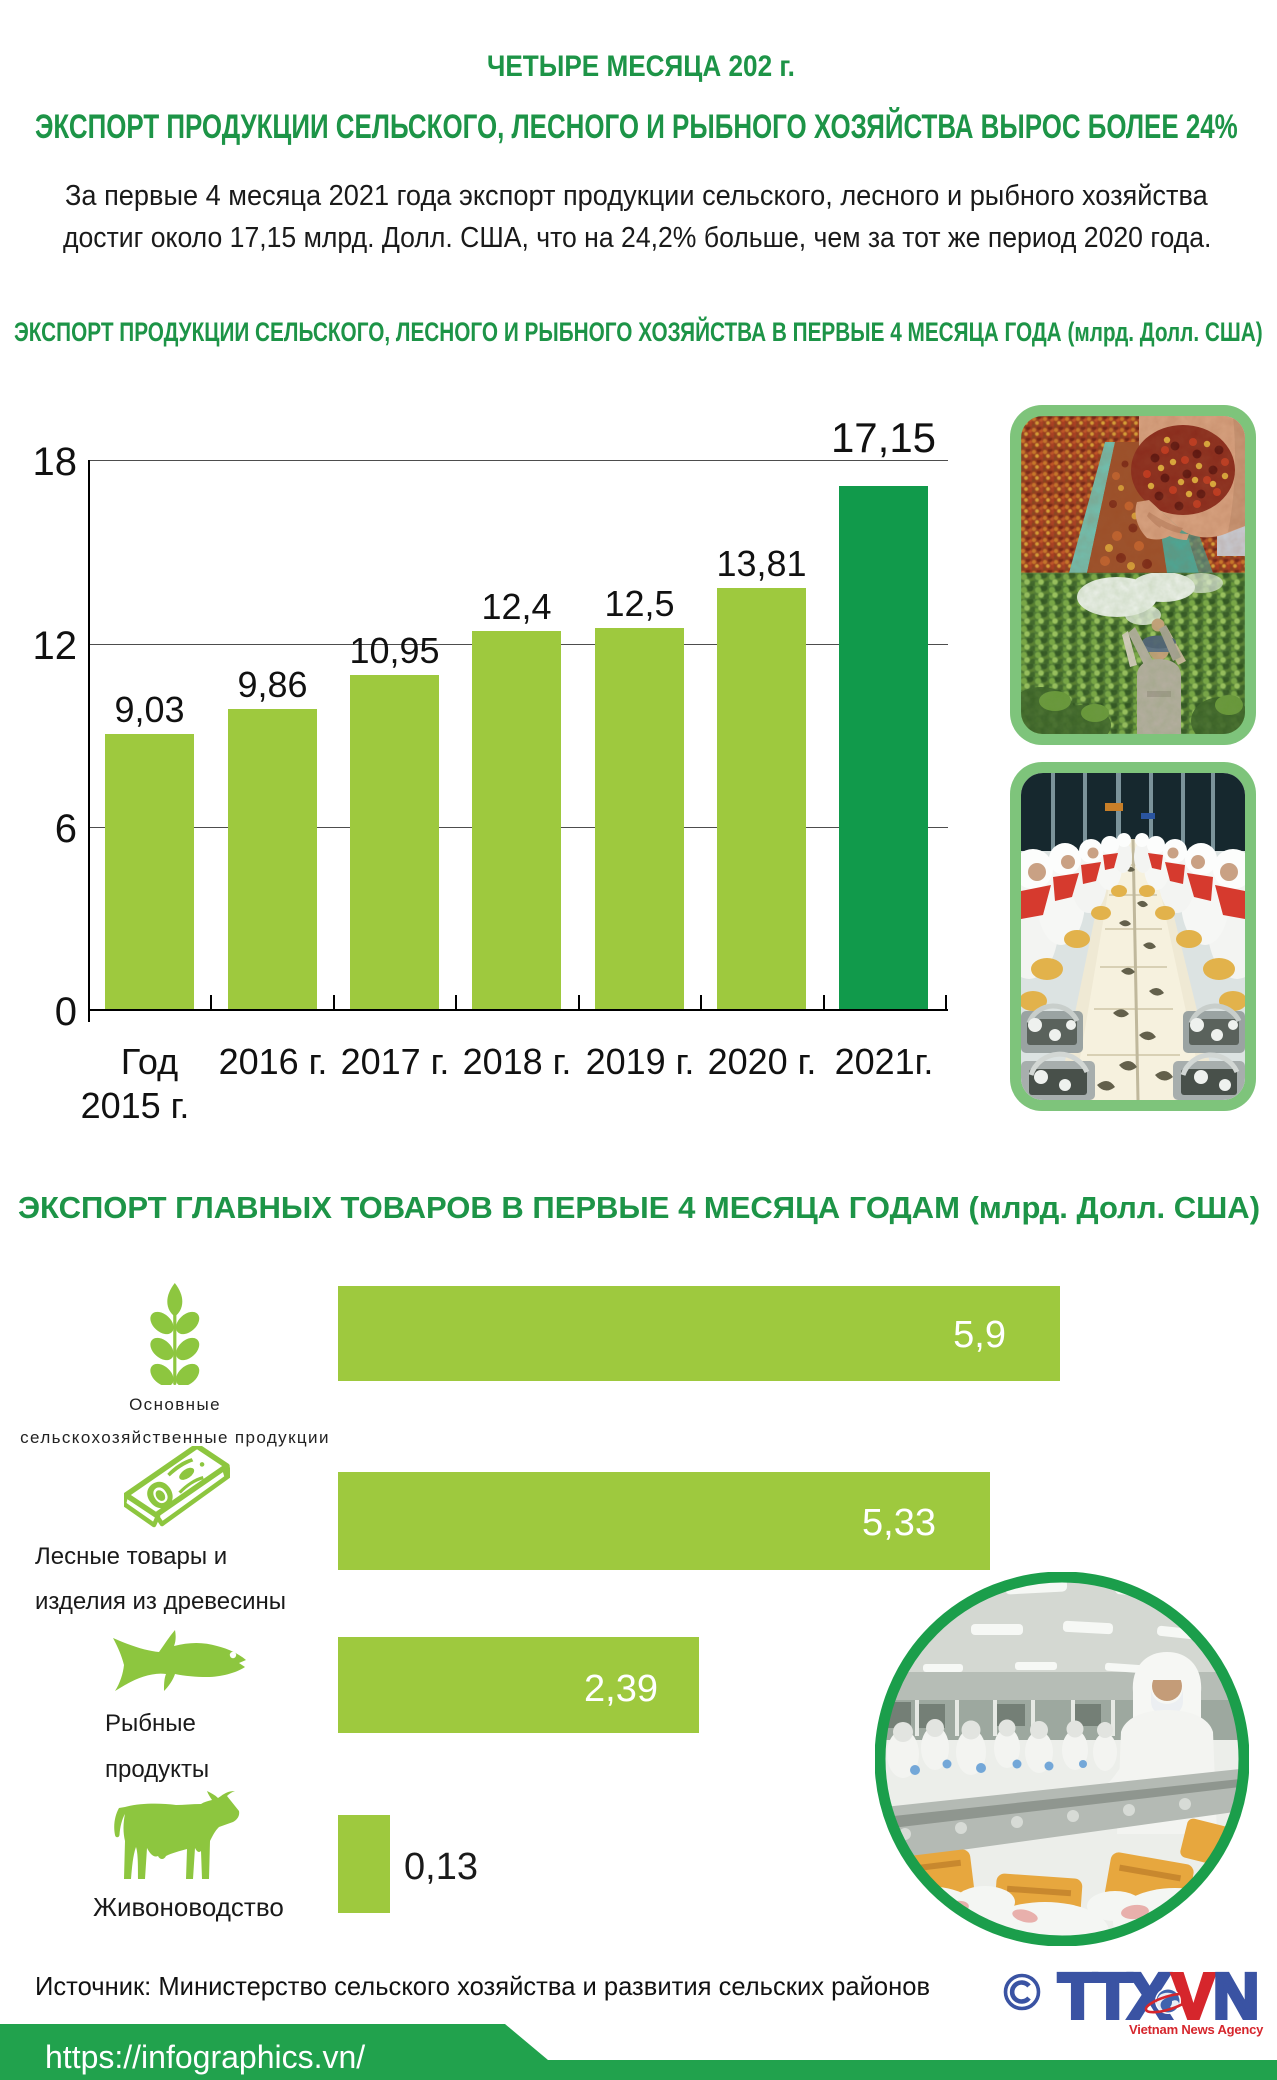 Image resolution: width=1277 pixels, height=2080 pixels. What do you see at coordinates (1234, 1997) in the screenshot?
I see `svg-text: N` at bounding box center [1234, 1997].